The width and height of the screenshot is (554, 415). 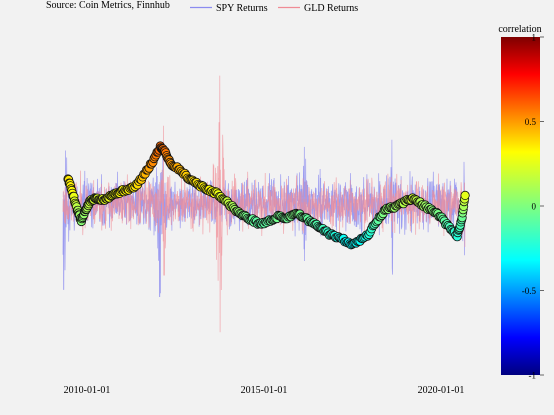 I want to click on colorbar: correlation 1 0.5 0 -0.5 -1, so click(x=521, y=202).